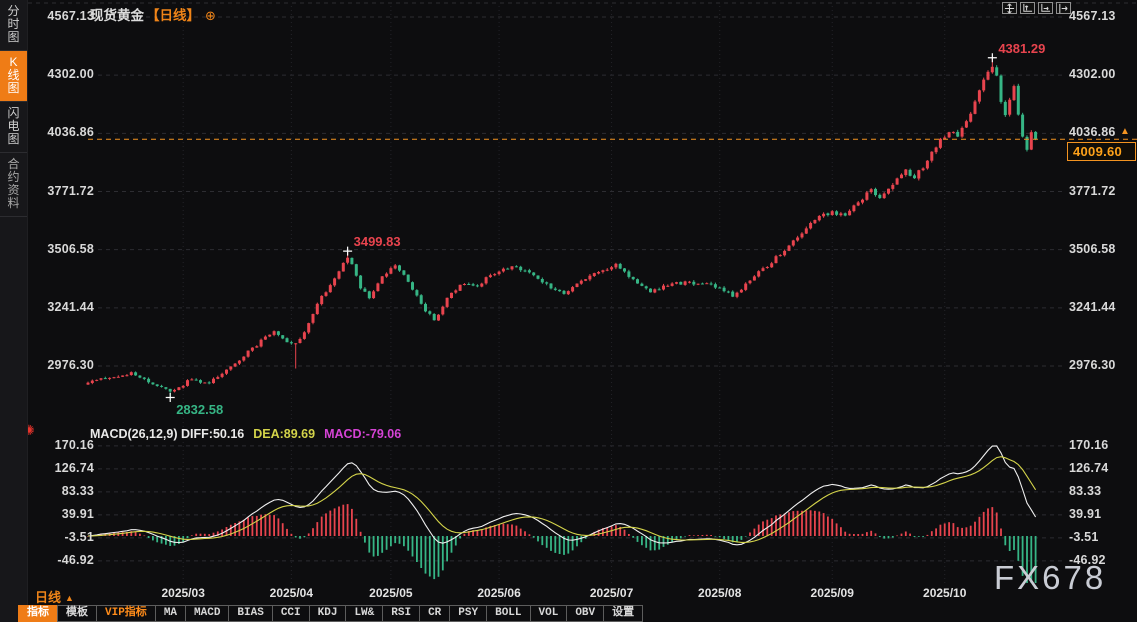 The image size is (1137, 622). What do you see at coordinates (183, 593) in the screenshot?
I see `date-axis-label: 2025/03` at bounding box center [183, 593].